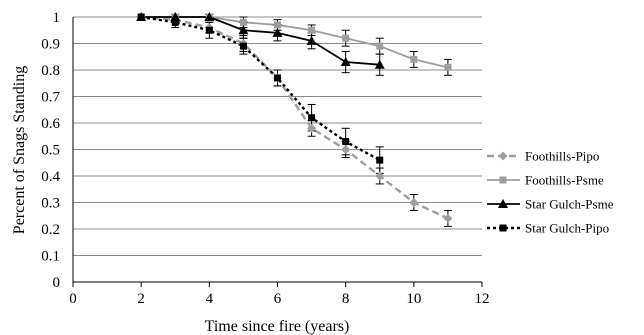 The height and width of the screenshot is (335, 644). I want to click on legend-item: Star Gulch-Psme, so click(550, 204).